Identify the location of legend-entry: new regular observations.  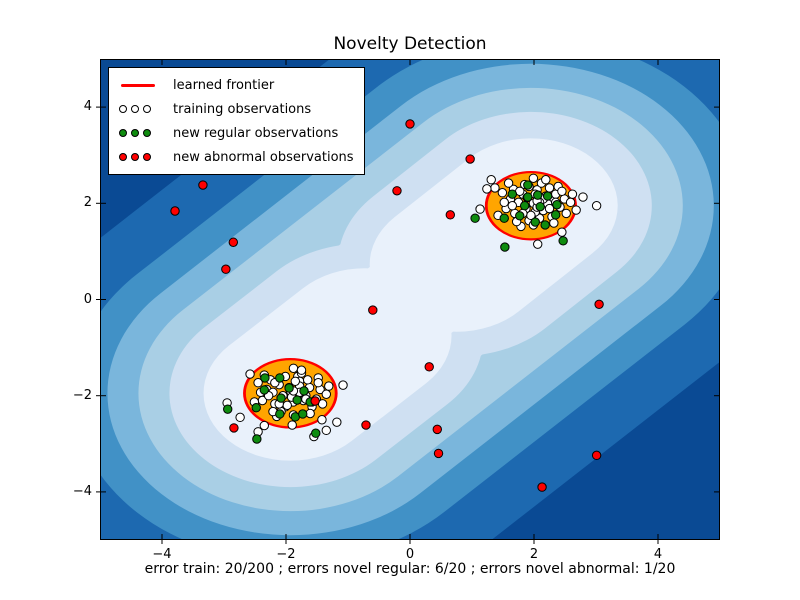
(234, 133).